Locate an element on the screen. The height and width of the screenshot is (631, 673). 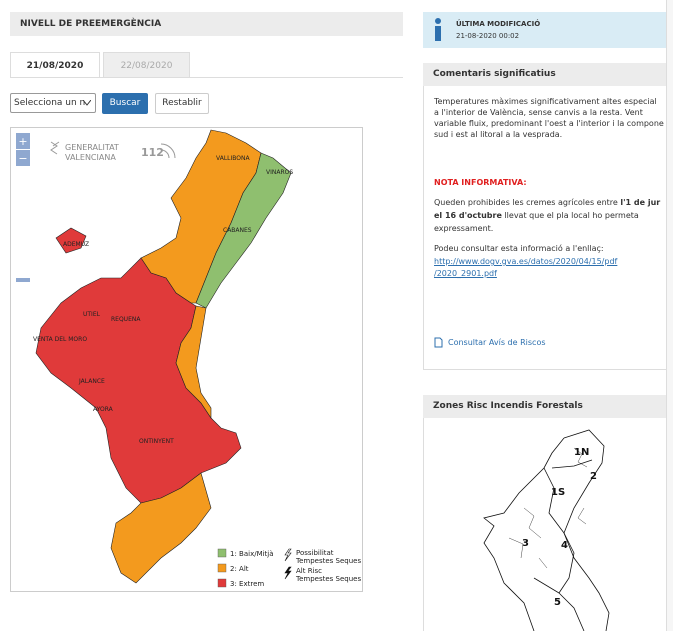
coast is located at coordinates (586, 530).